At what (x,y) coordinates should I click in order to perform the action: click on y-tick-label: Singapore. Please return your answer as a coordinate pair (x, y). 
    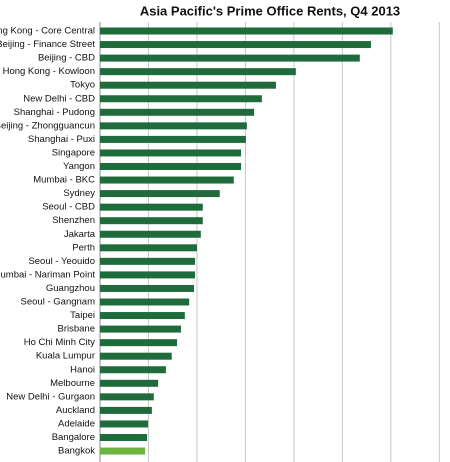
    Looking at the image, I should click on (73, 152).